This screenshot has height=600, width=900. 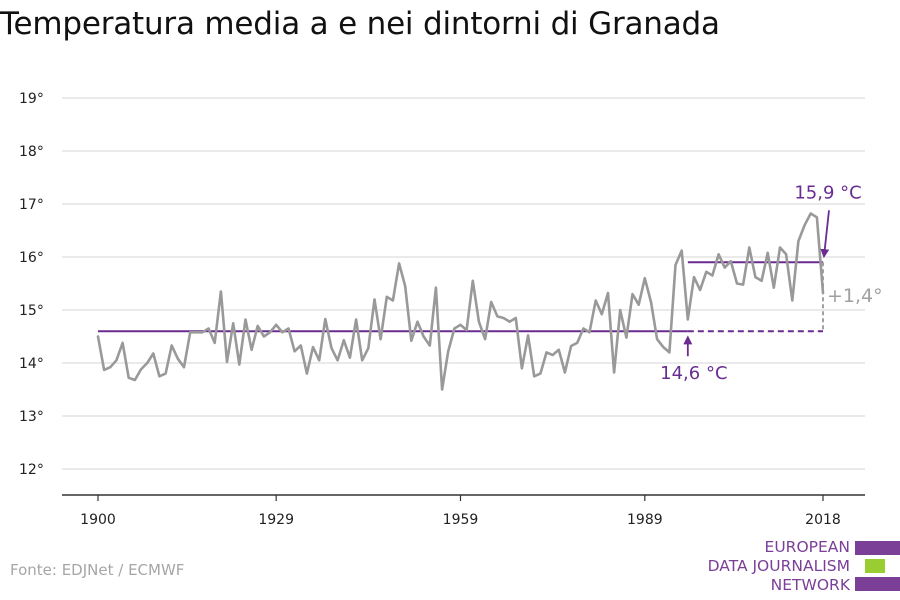 What do you see at coordinates (771, 283) in the screenshot?
I see `annotation-layer: 14,6 °C 15,9 °C +1,4°` at bounding box center [771, 283].